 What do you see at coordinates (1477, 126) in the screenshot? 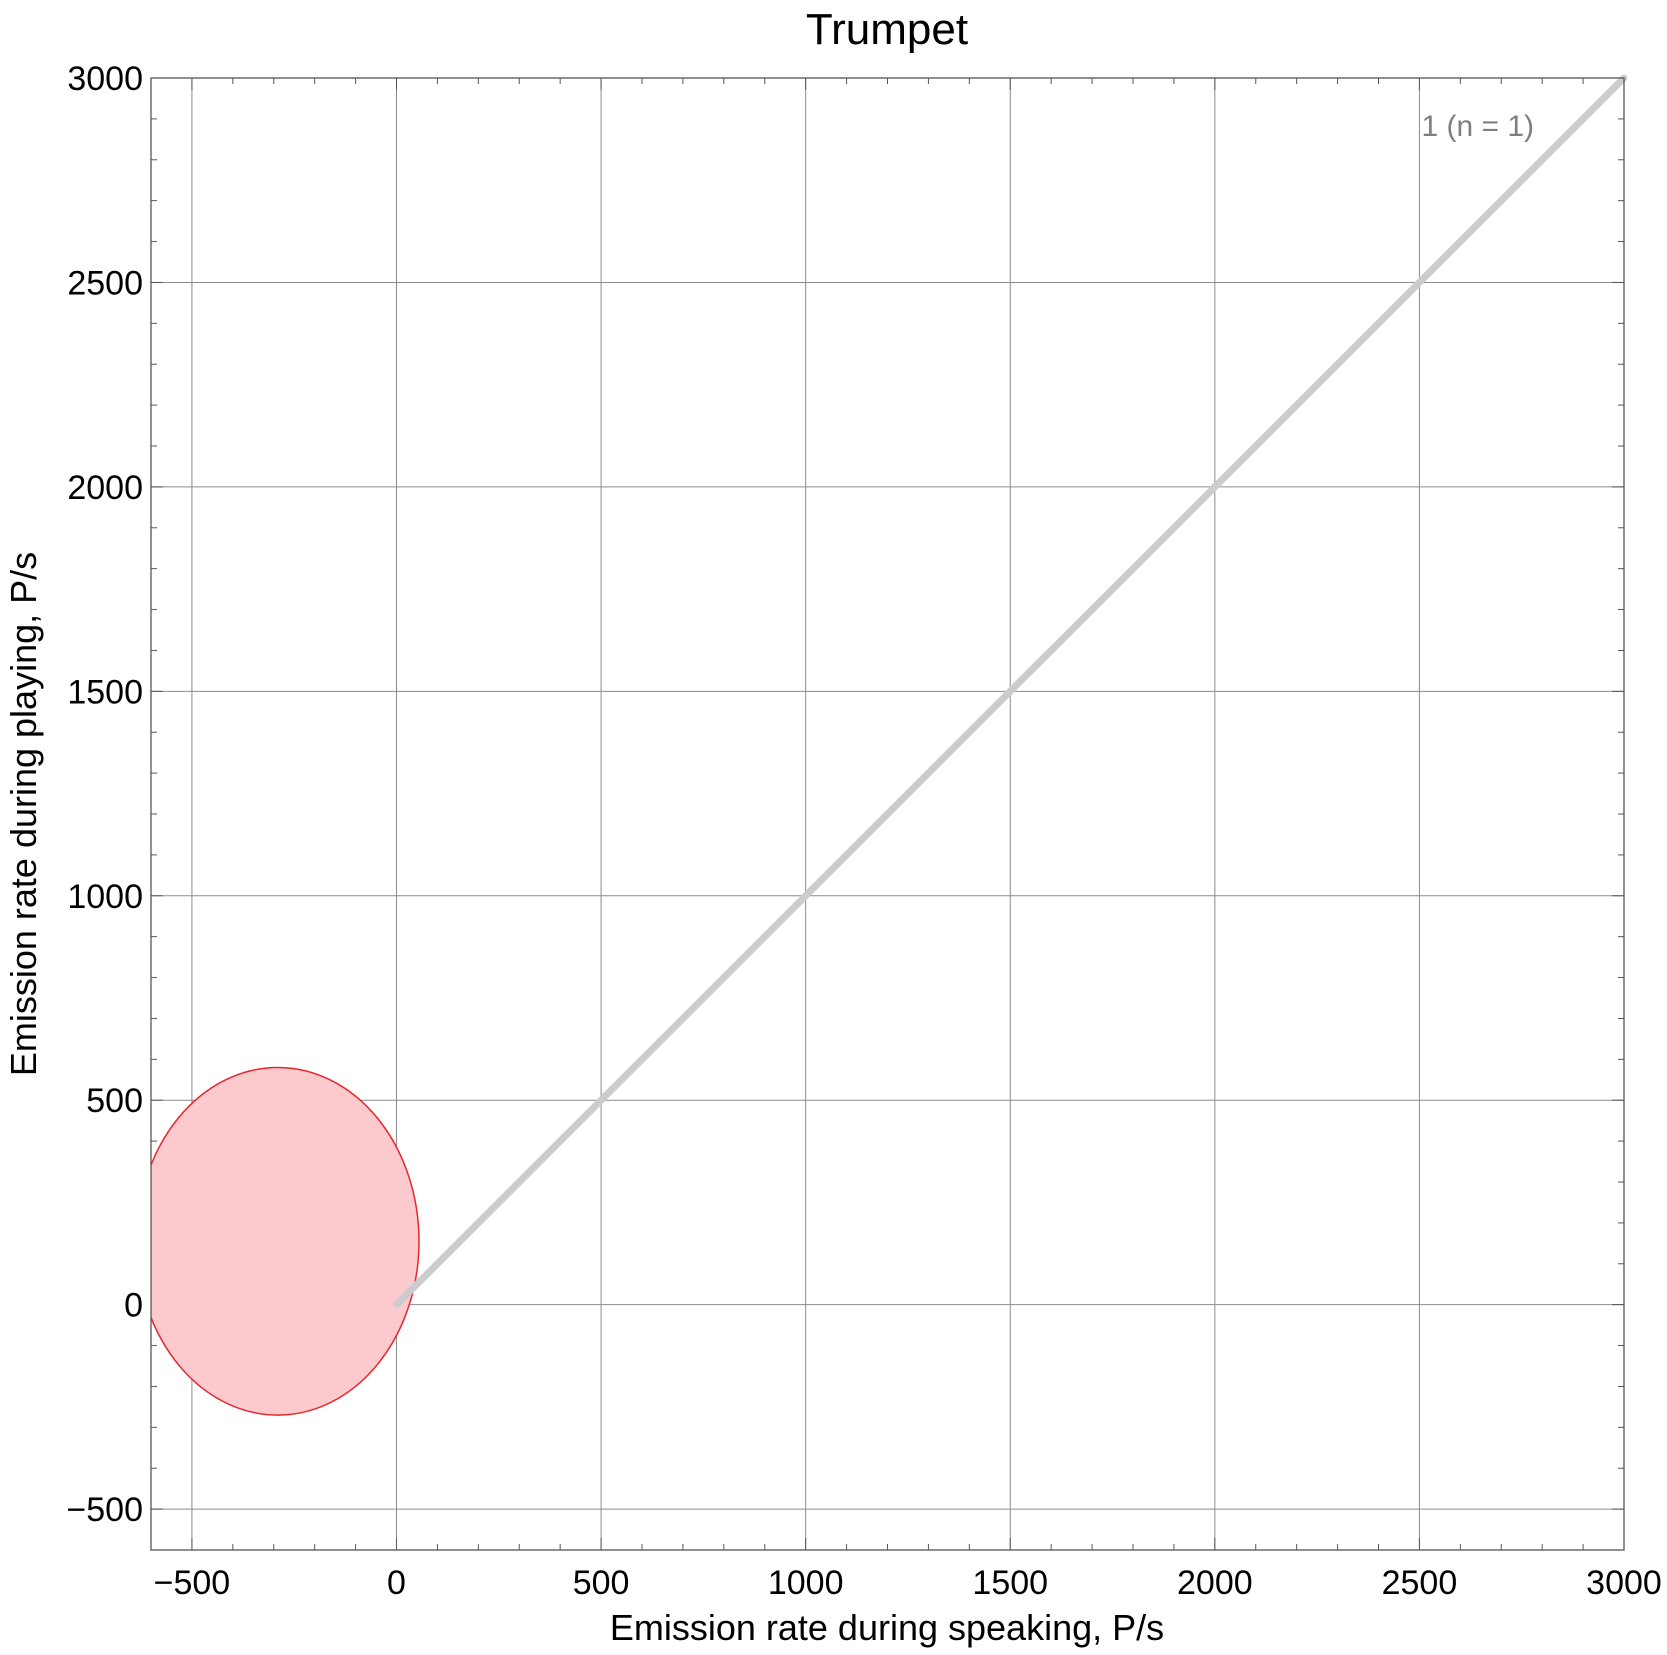
I see `sample-size-annotation: 1 (n = 1)` at bounding box center [1477, 126].